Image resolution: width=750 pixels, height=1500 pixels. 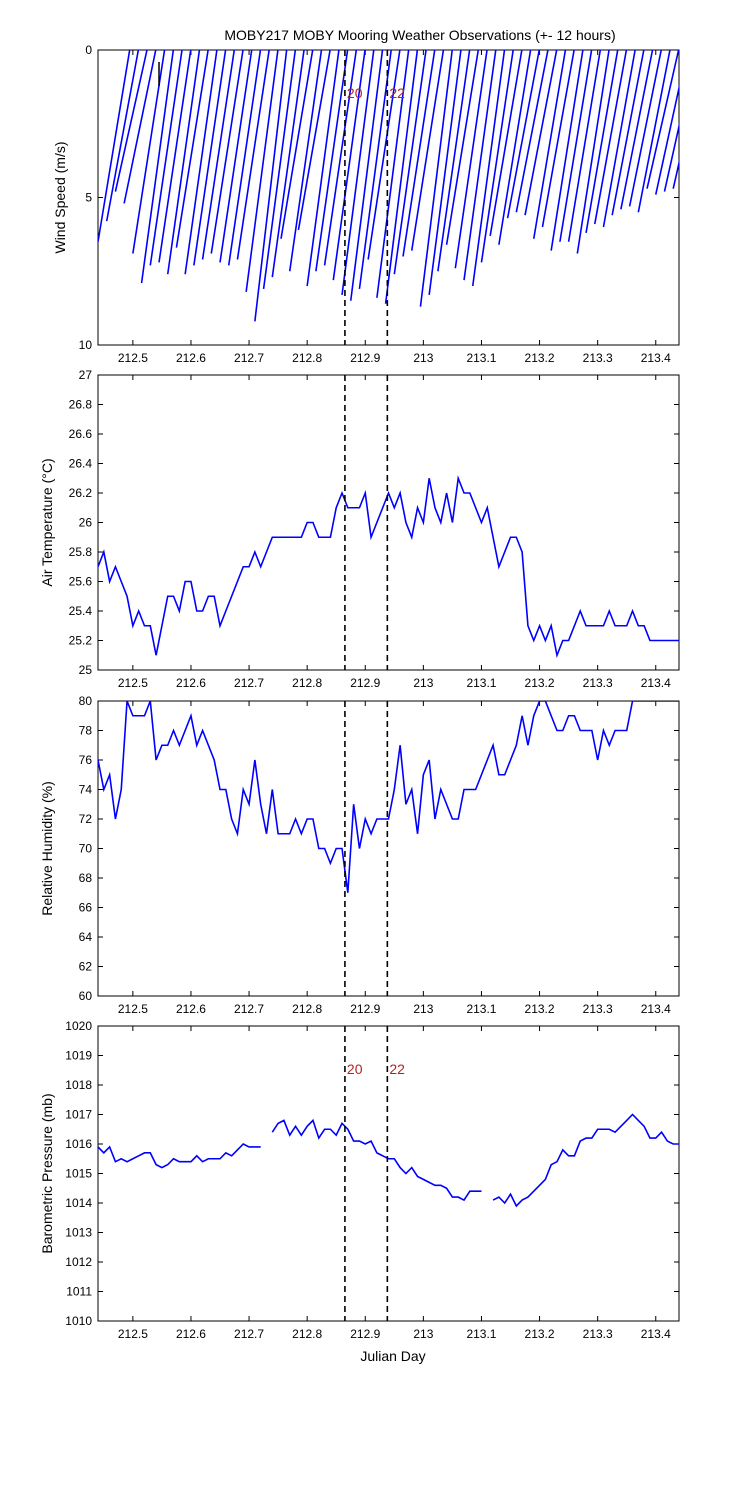 I want to click on y-tick-label: 78, so click(x=86, y=731).